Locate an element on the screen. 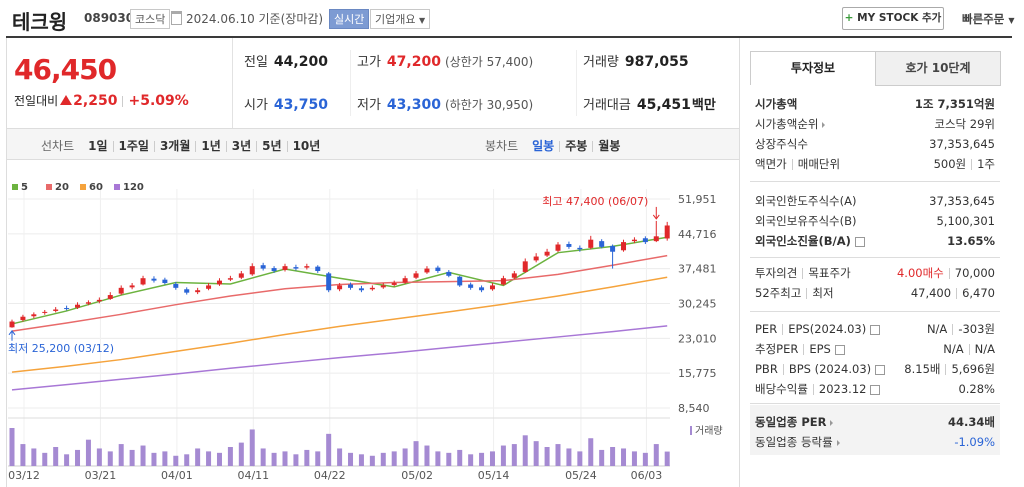  row-value-group: 37,353,645 is located at coordinates (962, 144).